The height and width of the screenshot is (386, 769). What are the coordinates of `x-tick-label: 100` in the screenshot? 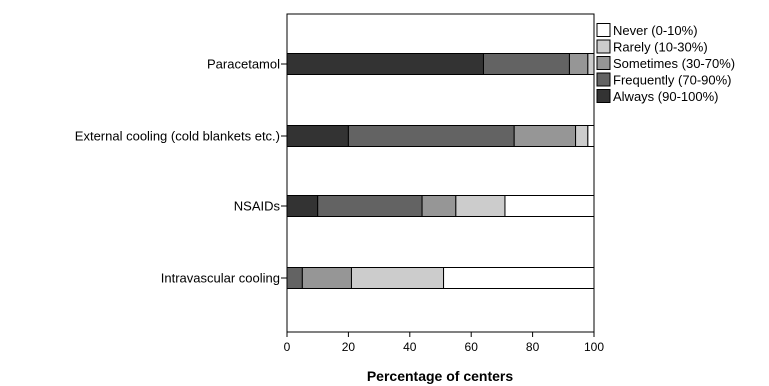 It's located at (594, 347).